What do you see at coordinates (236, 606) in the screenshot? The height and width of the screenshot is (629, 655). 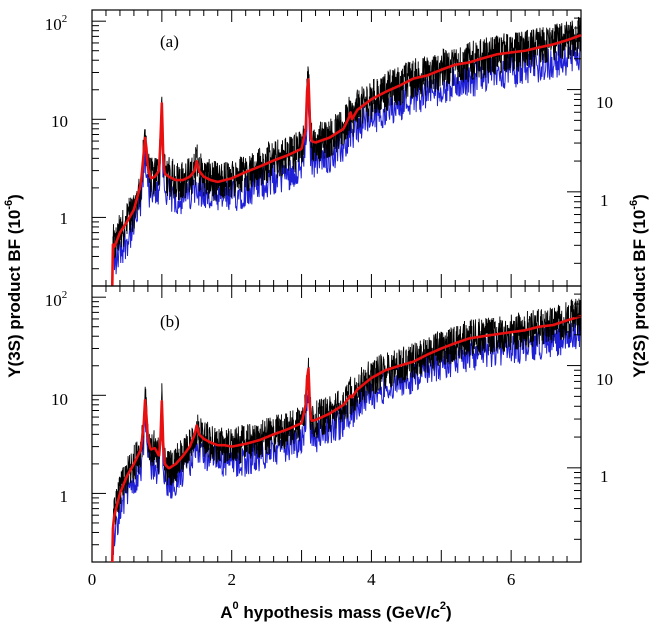 I see `x-axis-title-sup: 0` at bounding box center [236, 606].